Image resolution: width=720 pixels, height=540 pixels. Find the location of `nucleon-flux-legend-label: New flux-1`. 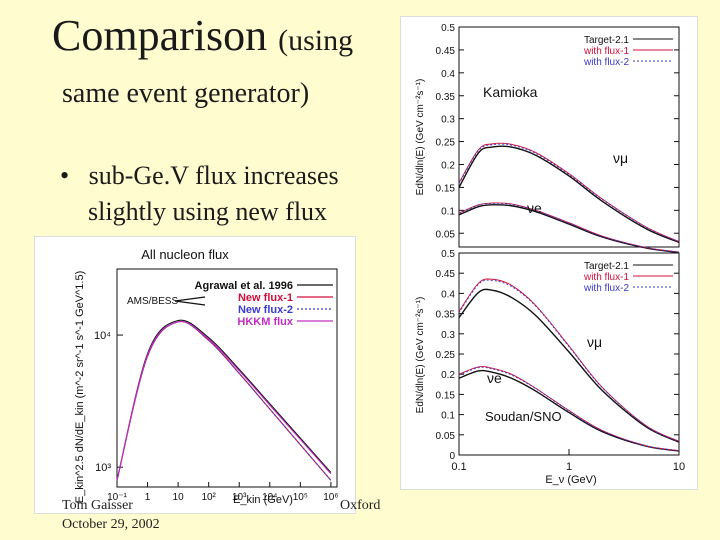

nucleon-flux-legend-label: New flux-1 is located at coordinates (265, 298).